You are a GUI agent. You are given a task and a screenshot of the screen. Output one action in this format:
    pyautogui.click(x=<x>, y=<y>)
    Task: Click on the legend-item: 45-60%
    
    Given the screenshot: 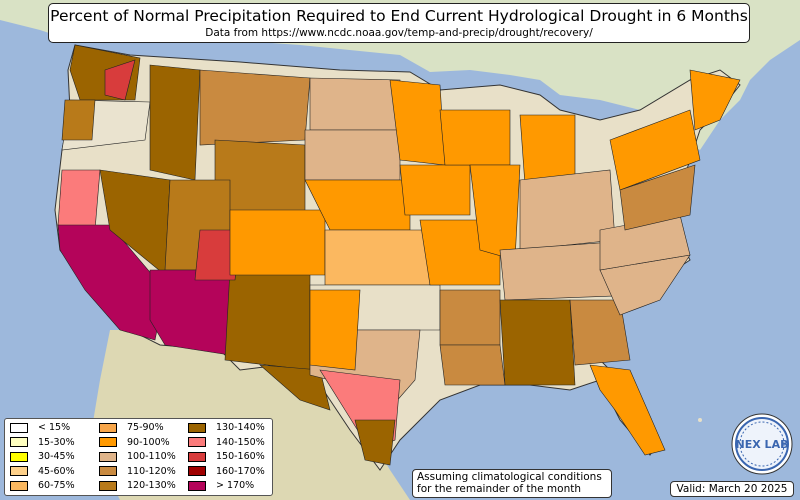 What is the action you would take?
    pyautogui.click(x=42, y=471)
    